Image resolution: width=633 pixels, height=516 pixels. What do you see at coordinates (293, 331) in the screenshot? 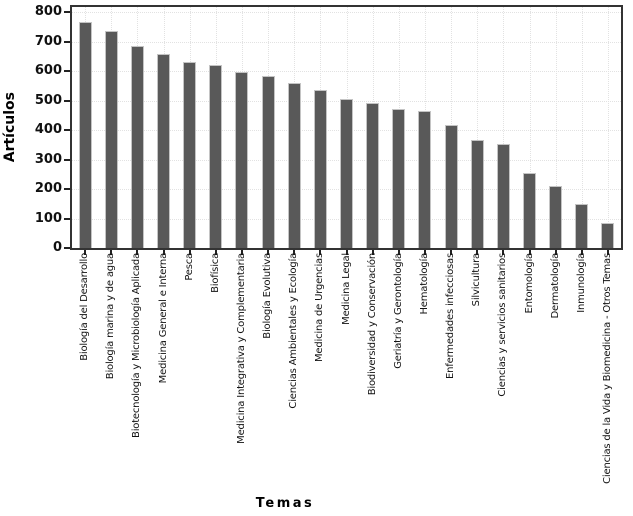
I see `x-category-label: Ciencias Ambientales y Ecología` at bounding box center [293, 331].